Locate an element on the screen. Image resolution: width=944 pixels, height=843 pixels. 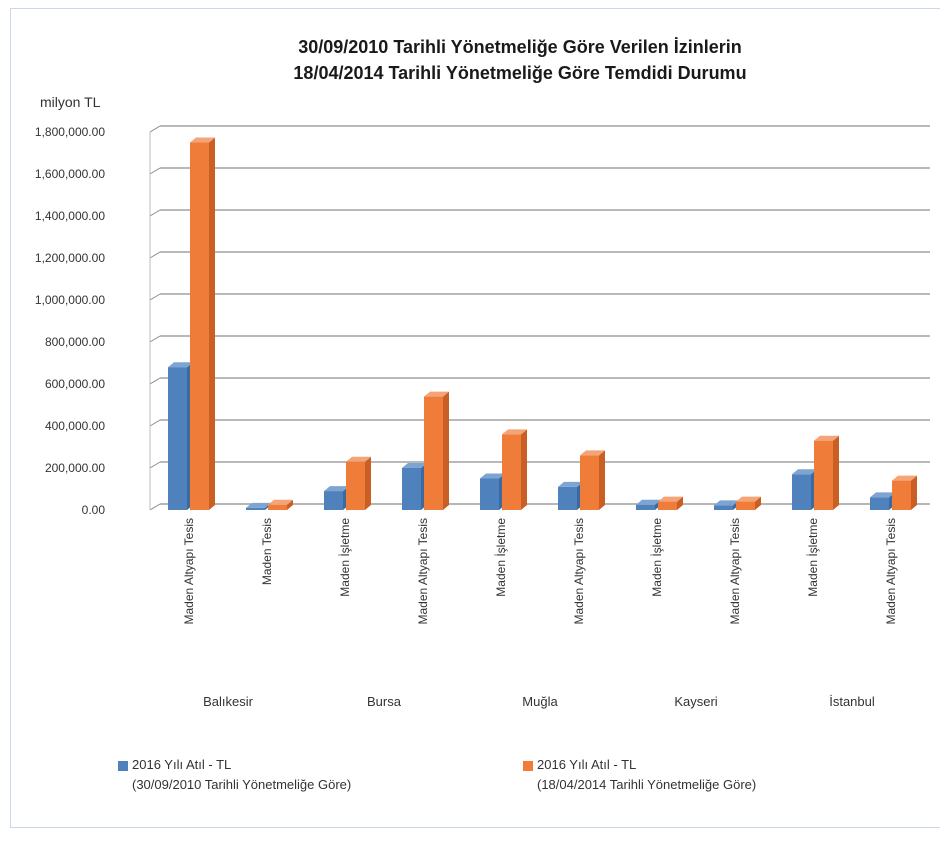
group-label: Bursa is located at coordinates (384, 701).